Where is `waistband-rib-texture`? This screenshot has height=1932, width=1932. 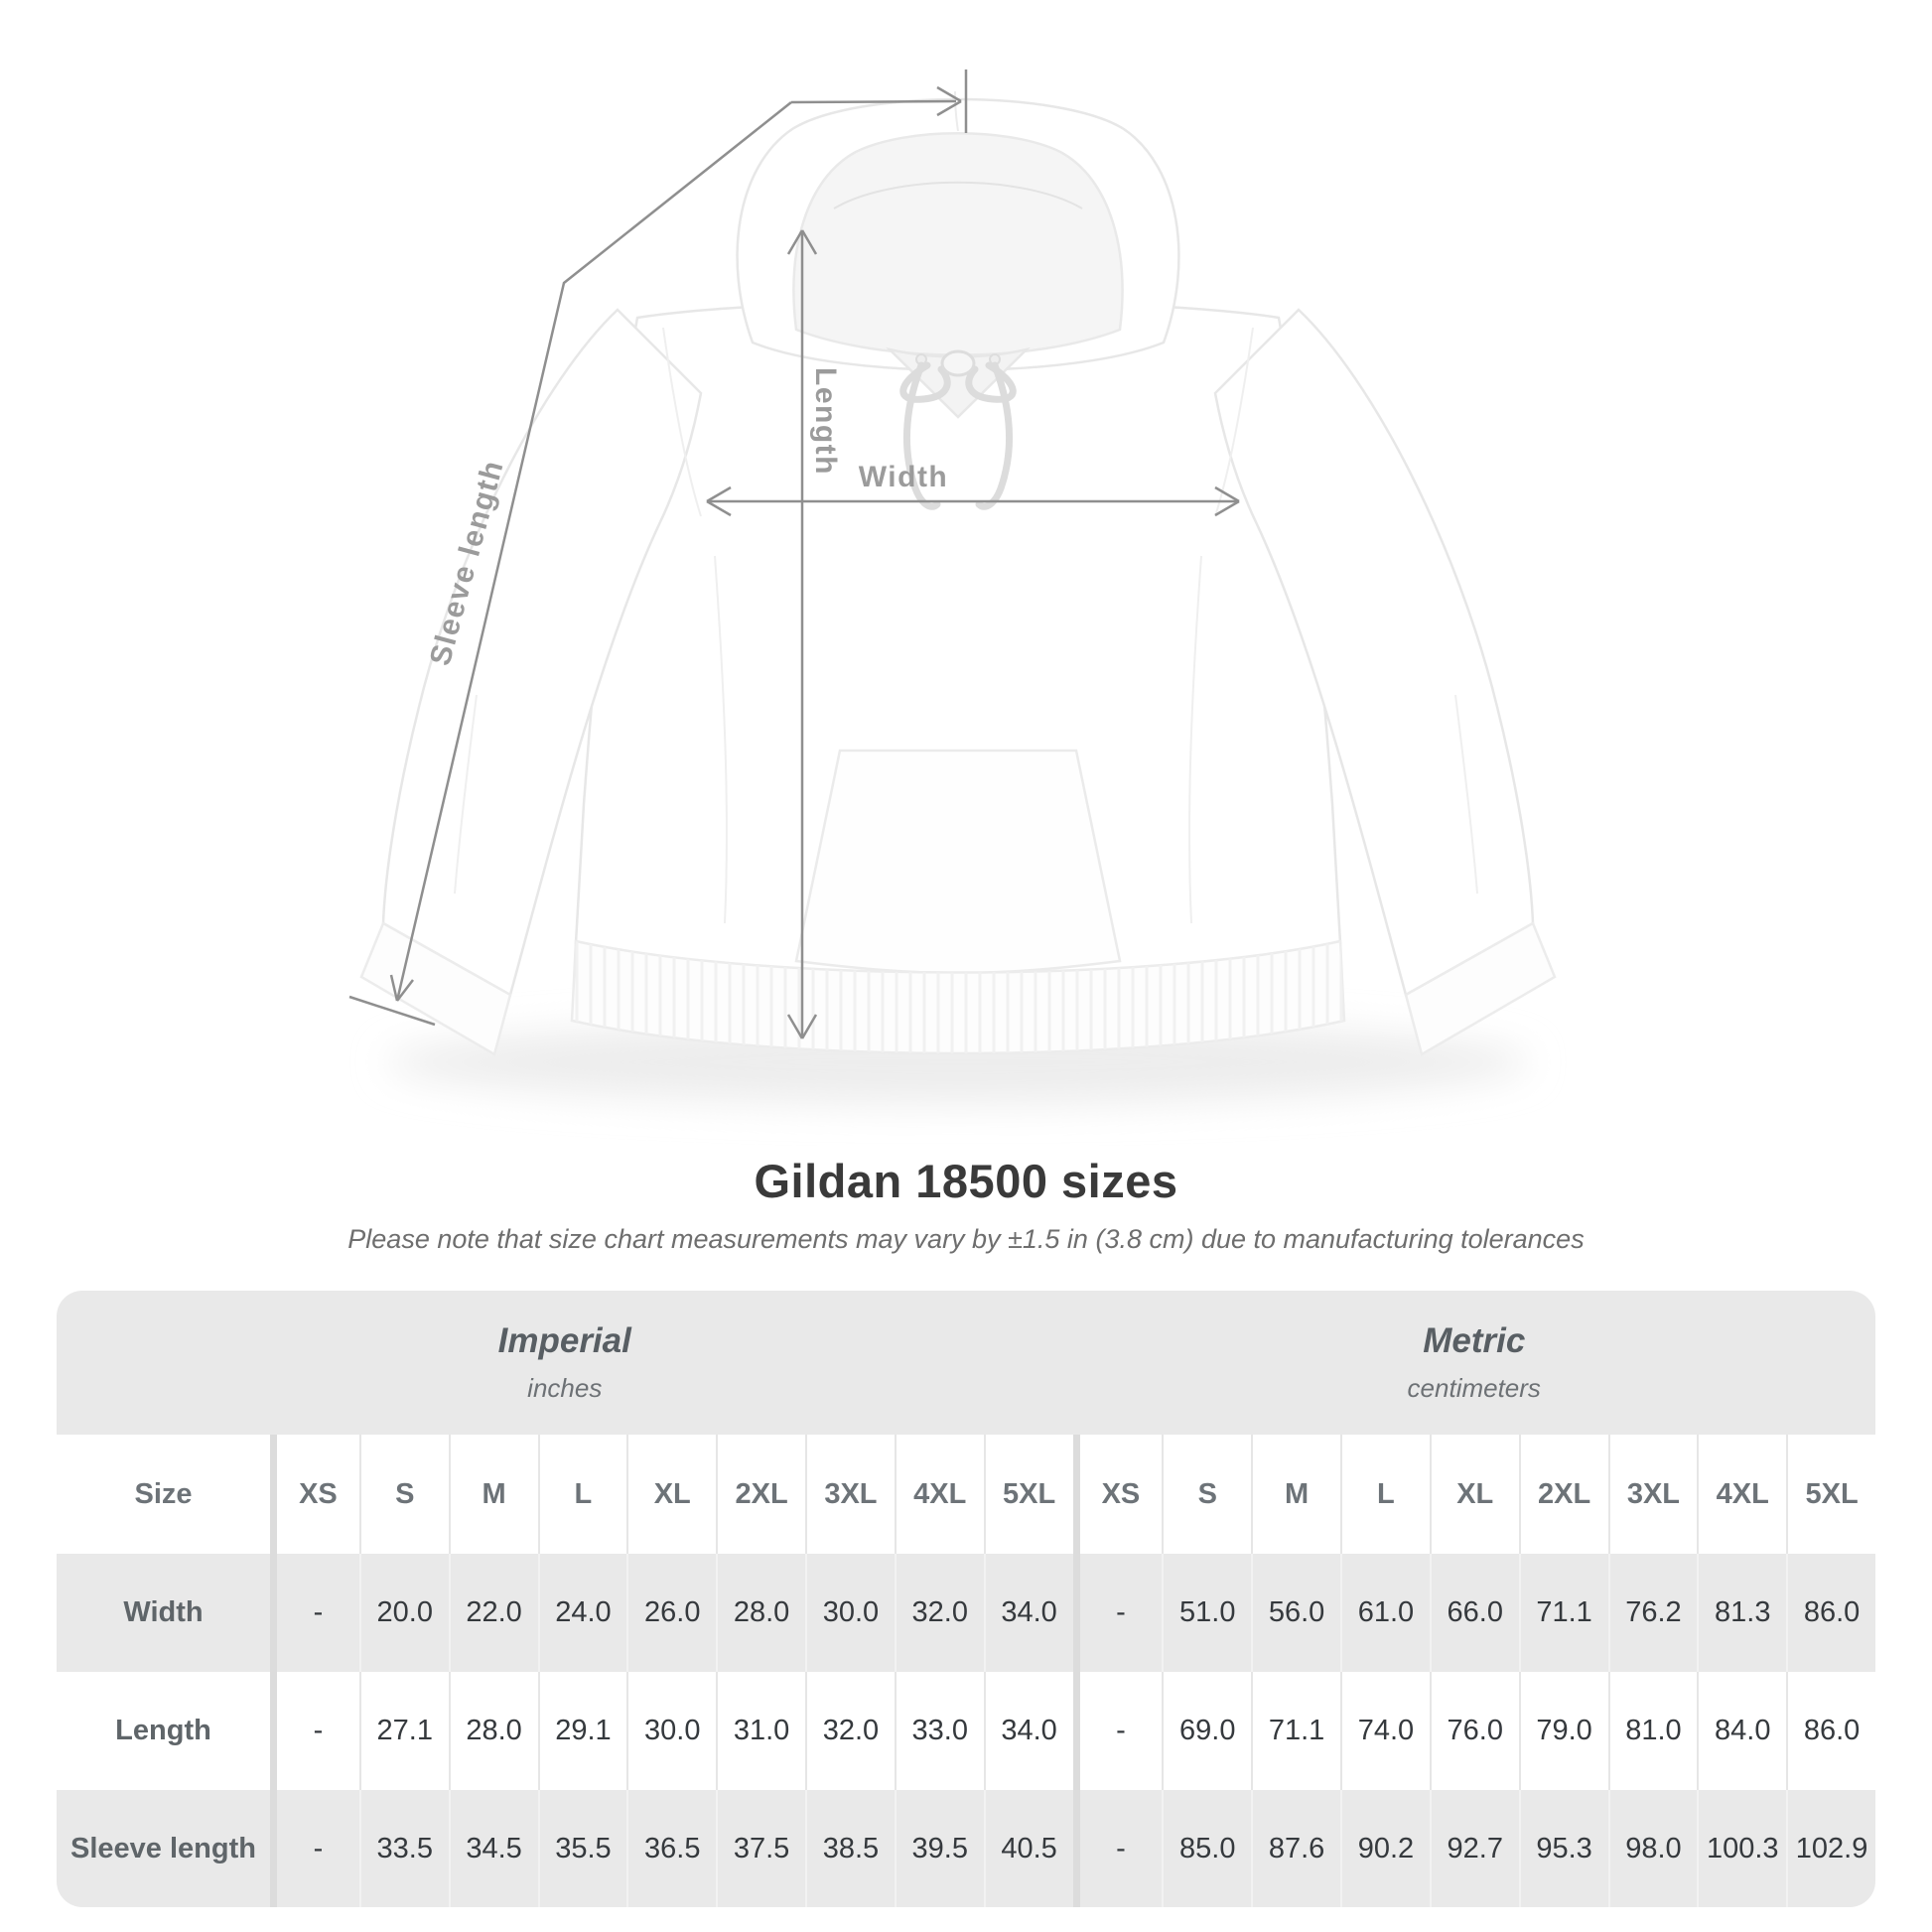 waistband-rib-texture is located at coordinates (958, 997).